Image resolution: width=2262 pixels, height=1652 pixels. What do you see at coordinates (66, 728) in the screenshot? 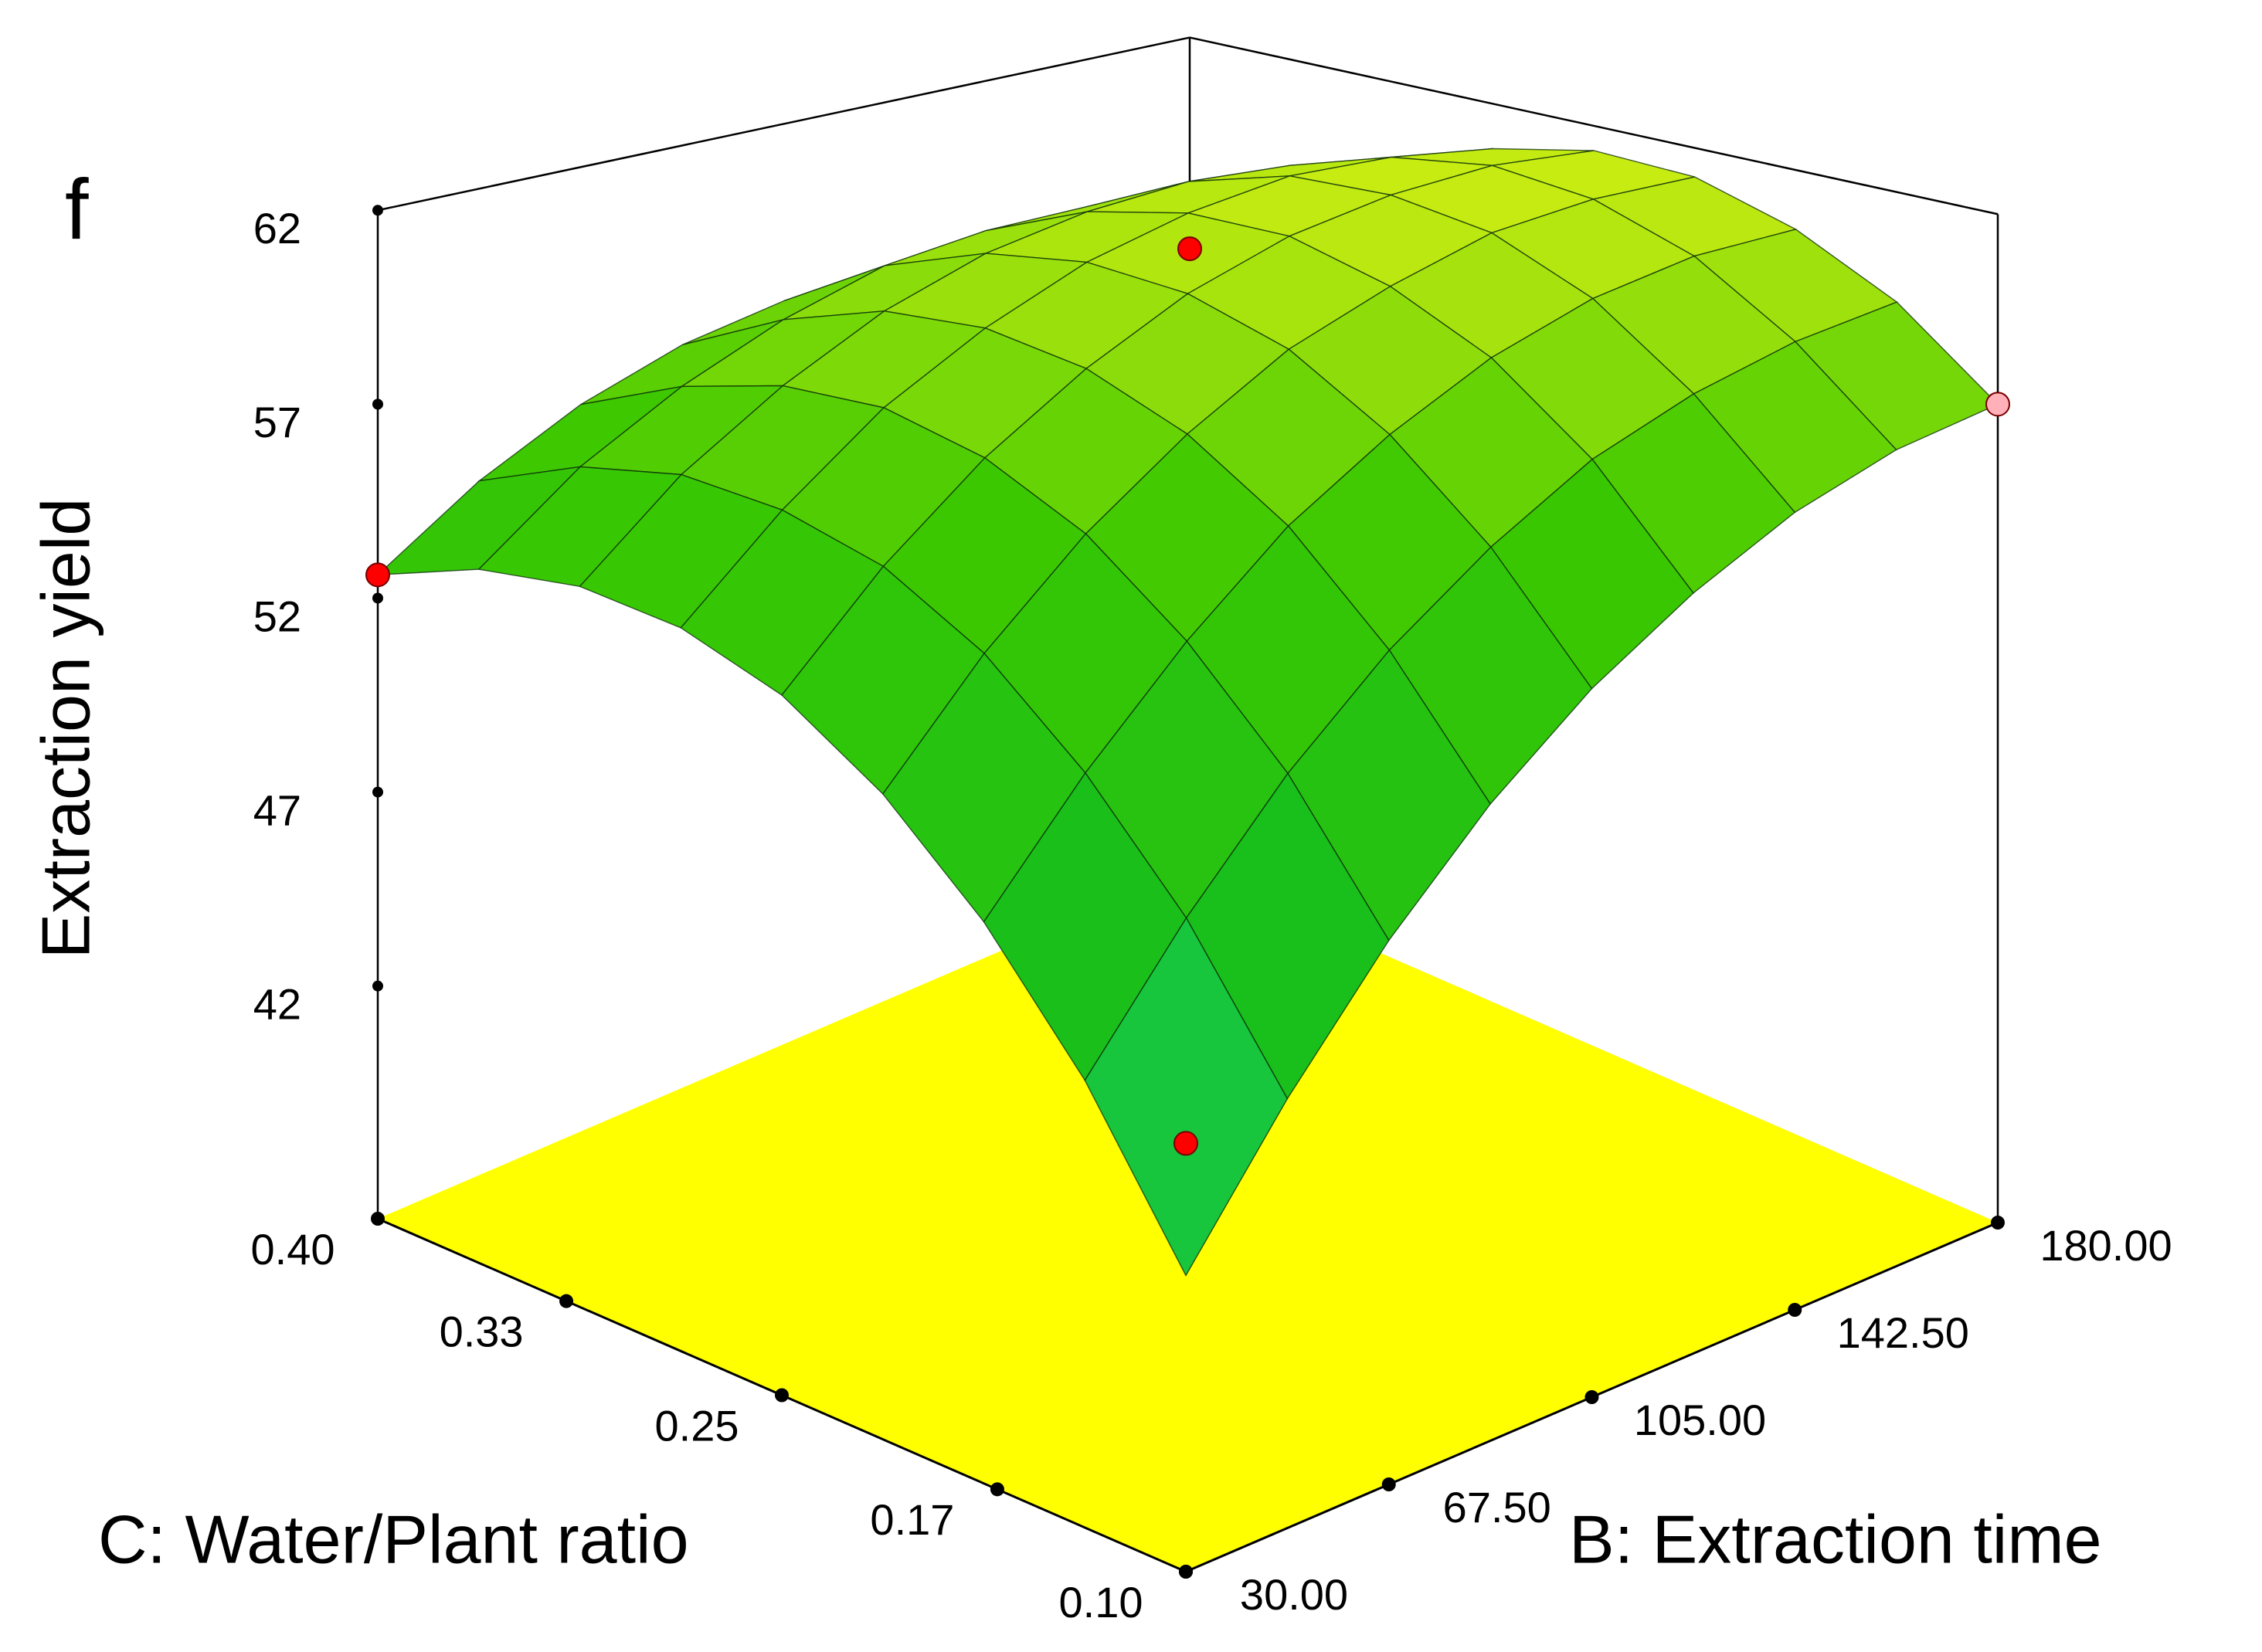
I see `z-axis-title: Extraction yield` at bounding box center [66, 728].